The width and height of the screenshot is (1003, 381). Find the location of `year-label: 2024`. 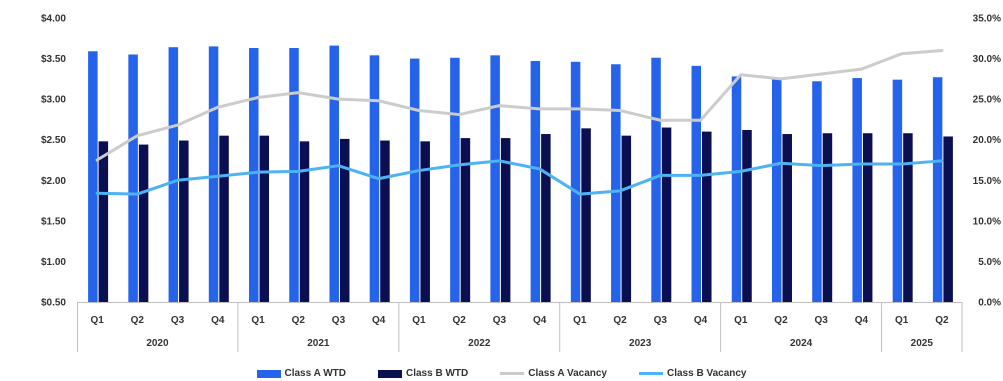

year-label: 2024 is located at coordinates (801, 343).